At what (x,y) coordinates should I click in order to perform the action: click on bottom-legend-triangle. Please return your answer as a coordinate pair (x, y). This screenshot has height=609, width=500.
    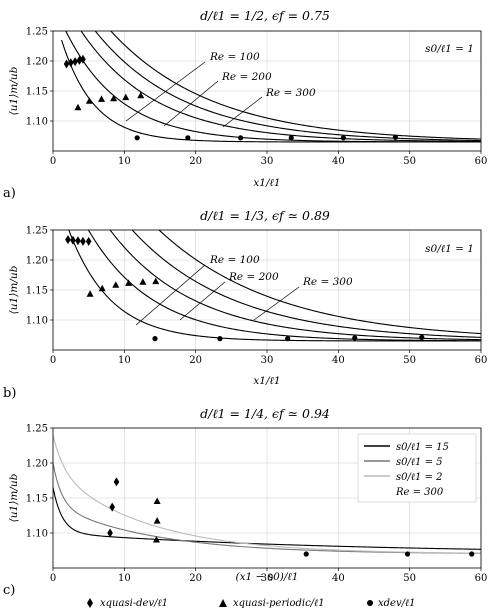
    Looking at the image, I should click on (223, 603).